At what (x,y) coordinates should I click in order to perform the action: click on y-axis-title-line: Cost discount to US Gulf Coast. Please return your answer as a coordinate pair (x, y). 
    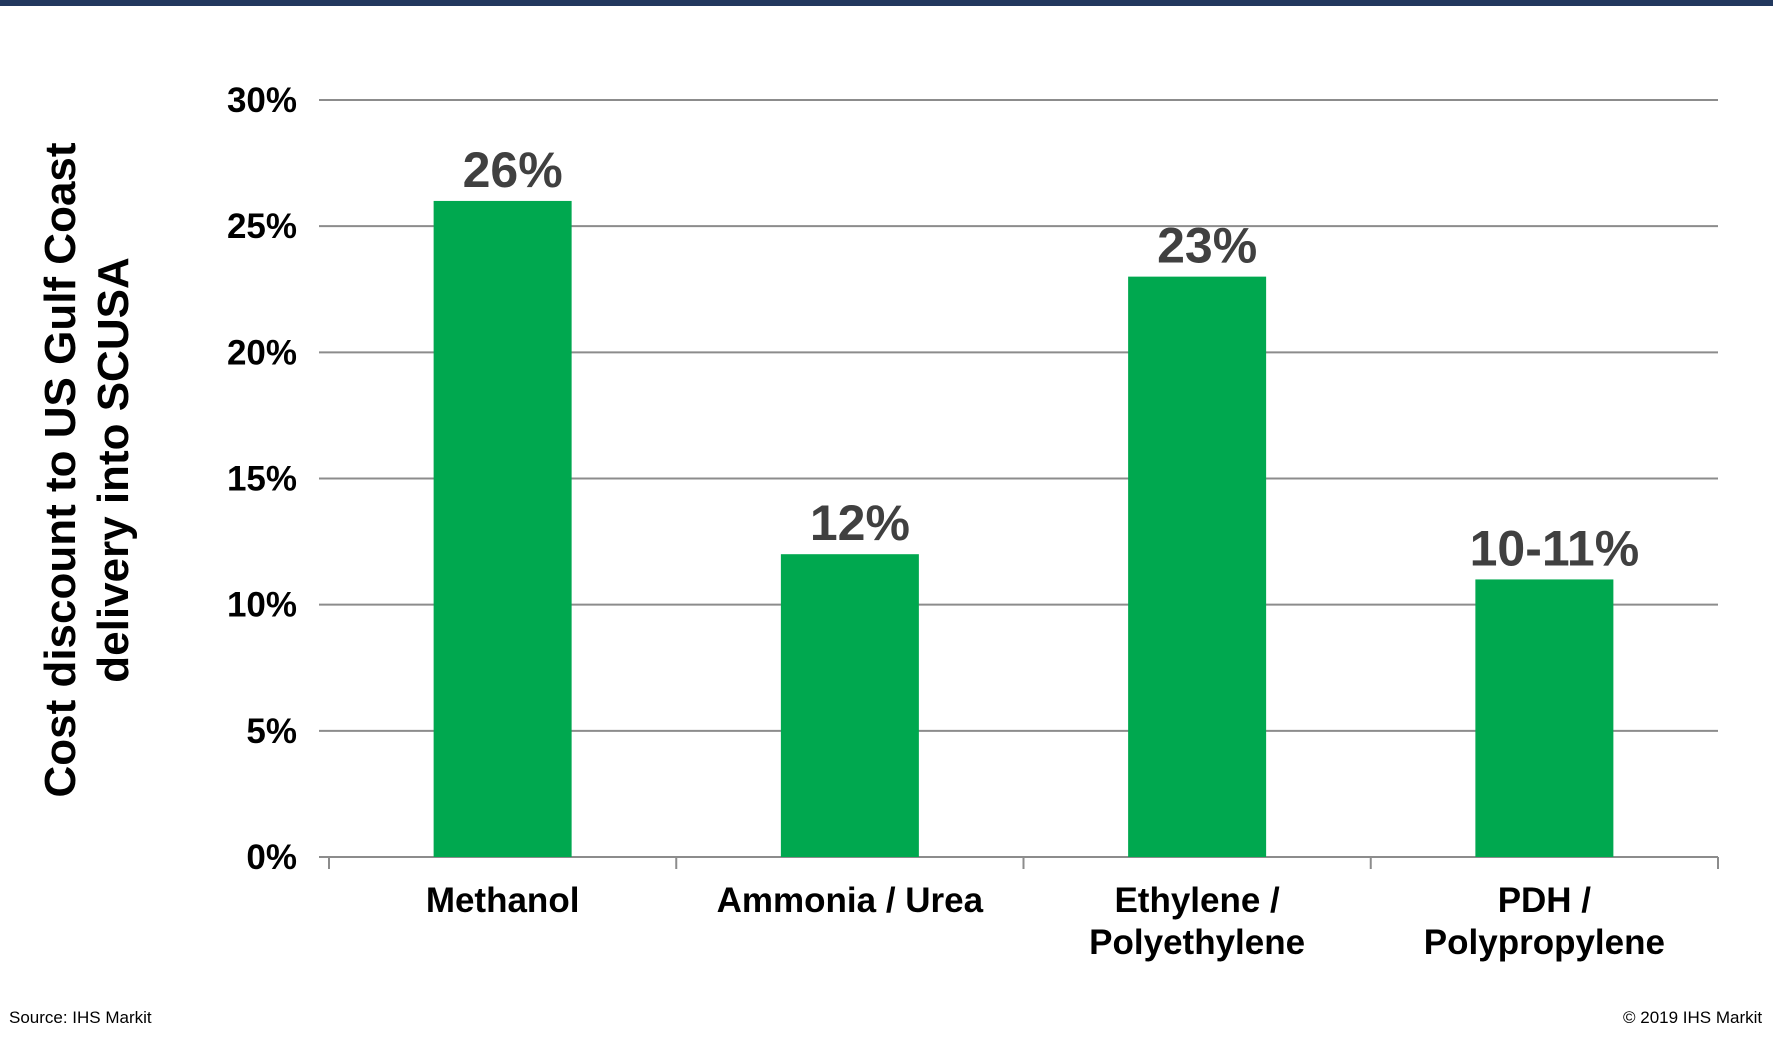
    Looking at the image, I should click on (60, 469).